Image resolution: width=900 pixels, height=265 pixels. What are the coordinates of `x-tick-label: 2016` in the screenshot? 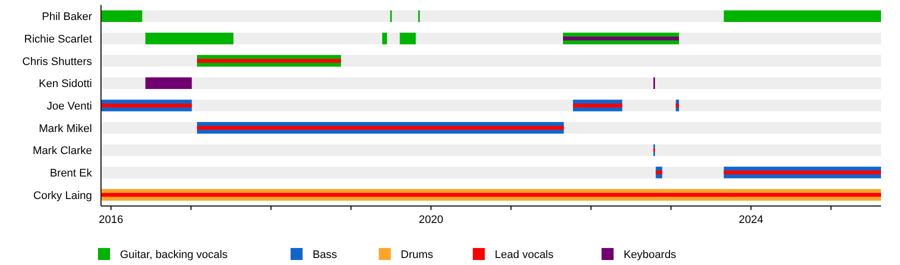 It's located at (111, 220).